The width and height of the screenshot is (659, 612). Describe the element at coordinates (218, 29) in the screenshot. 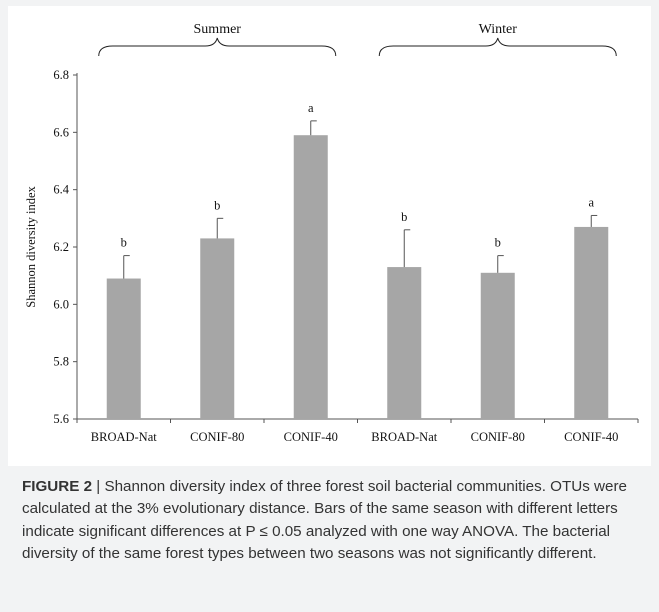

I see `season-label: Summer` at that location.